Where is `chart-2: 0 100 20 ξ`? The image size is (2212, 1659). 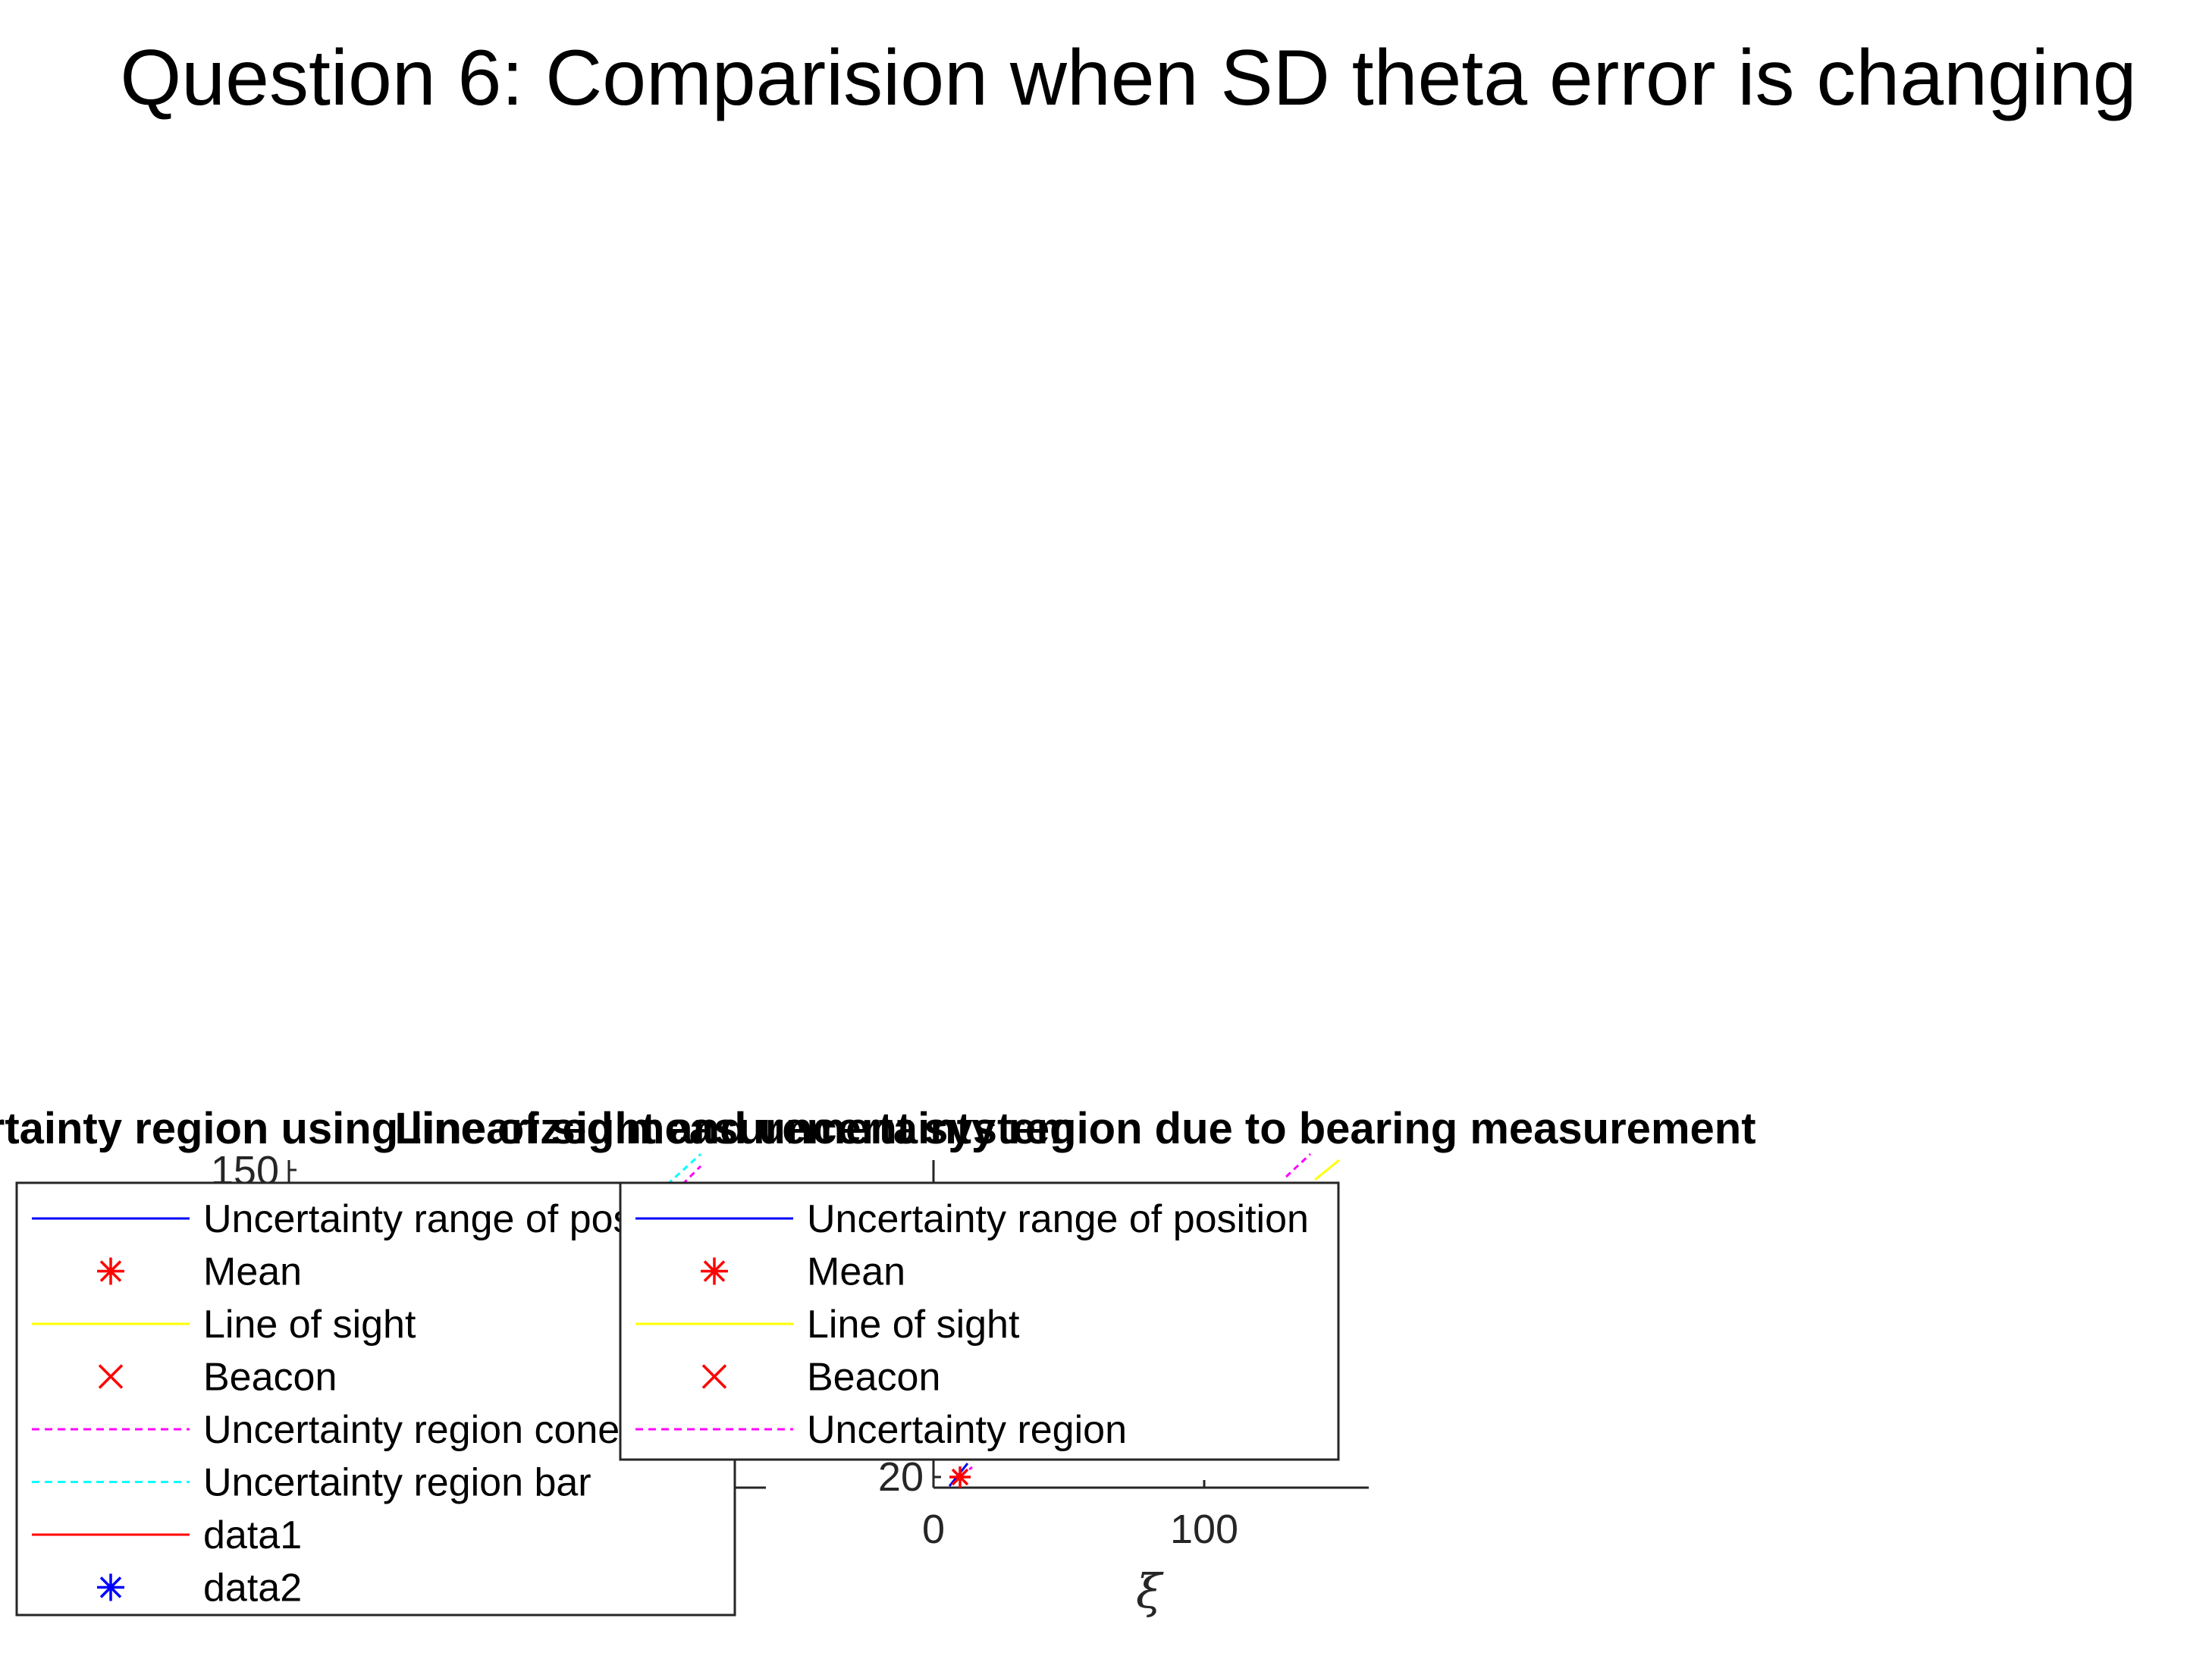 chart-2: 0 100 20 ξ is located at coordinates (1123, 1386).